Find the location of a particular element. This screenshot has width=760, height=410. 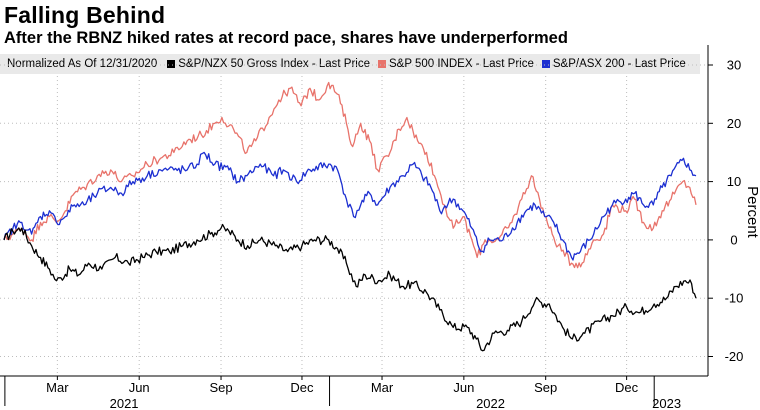

y-tick-label: 10 is located at coordinates (734, 181).